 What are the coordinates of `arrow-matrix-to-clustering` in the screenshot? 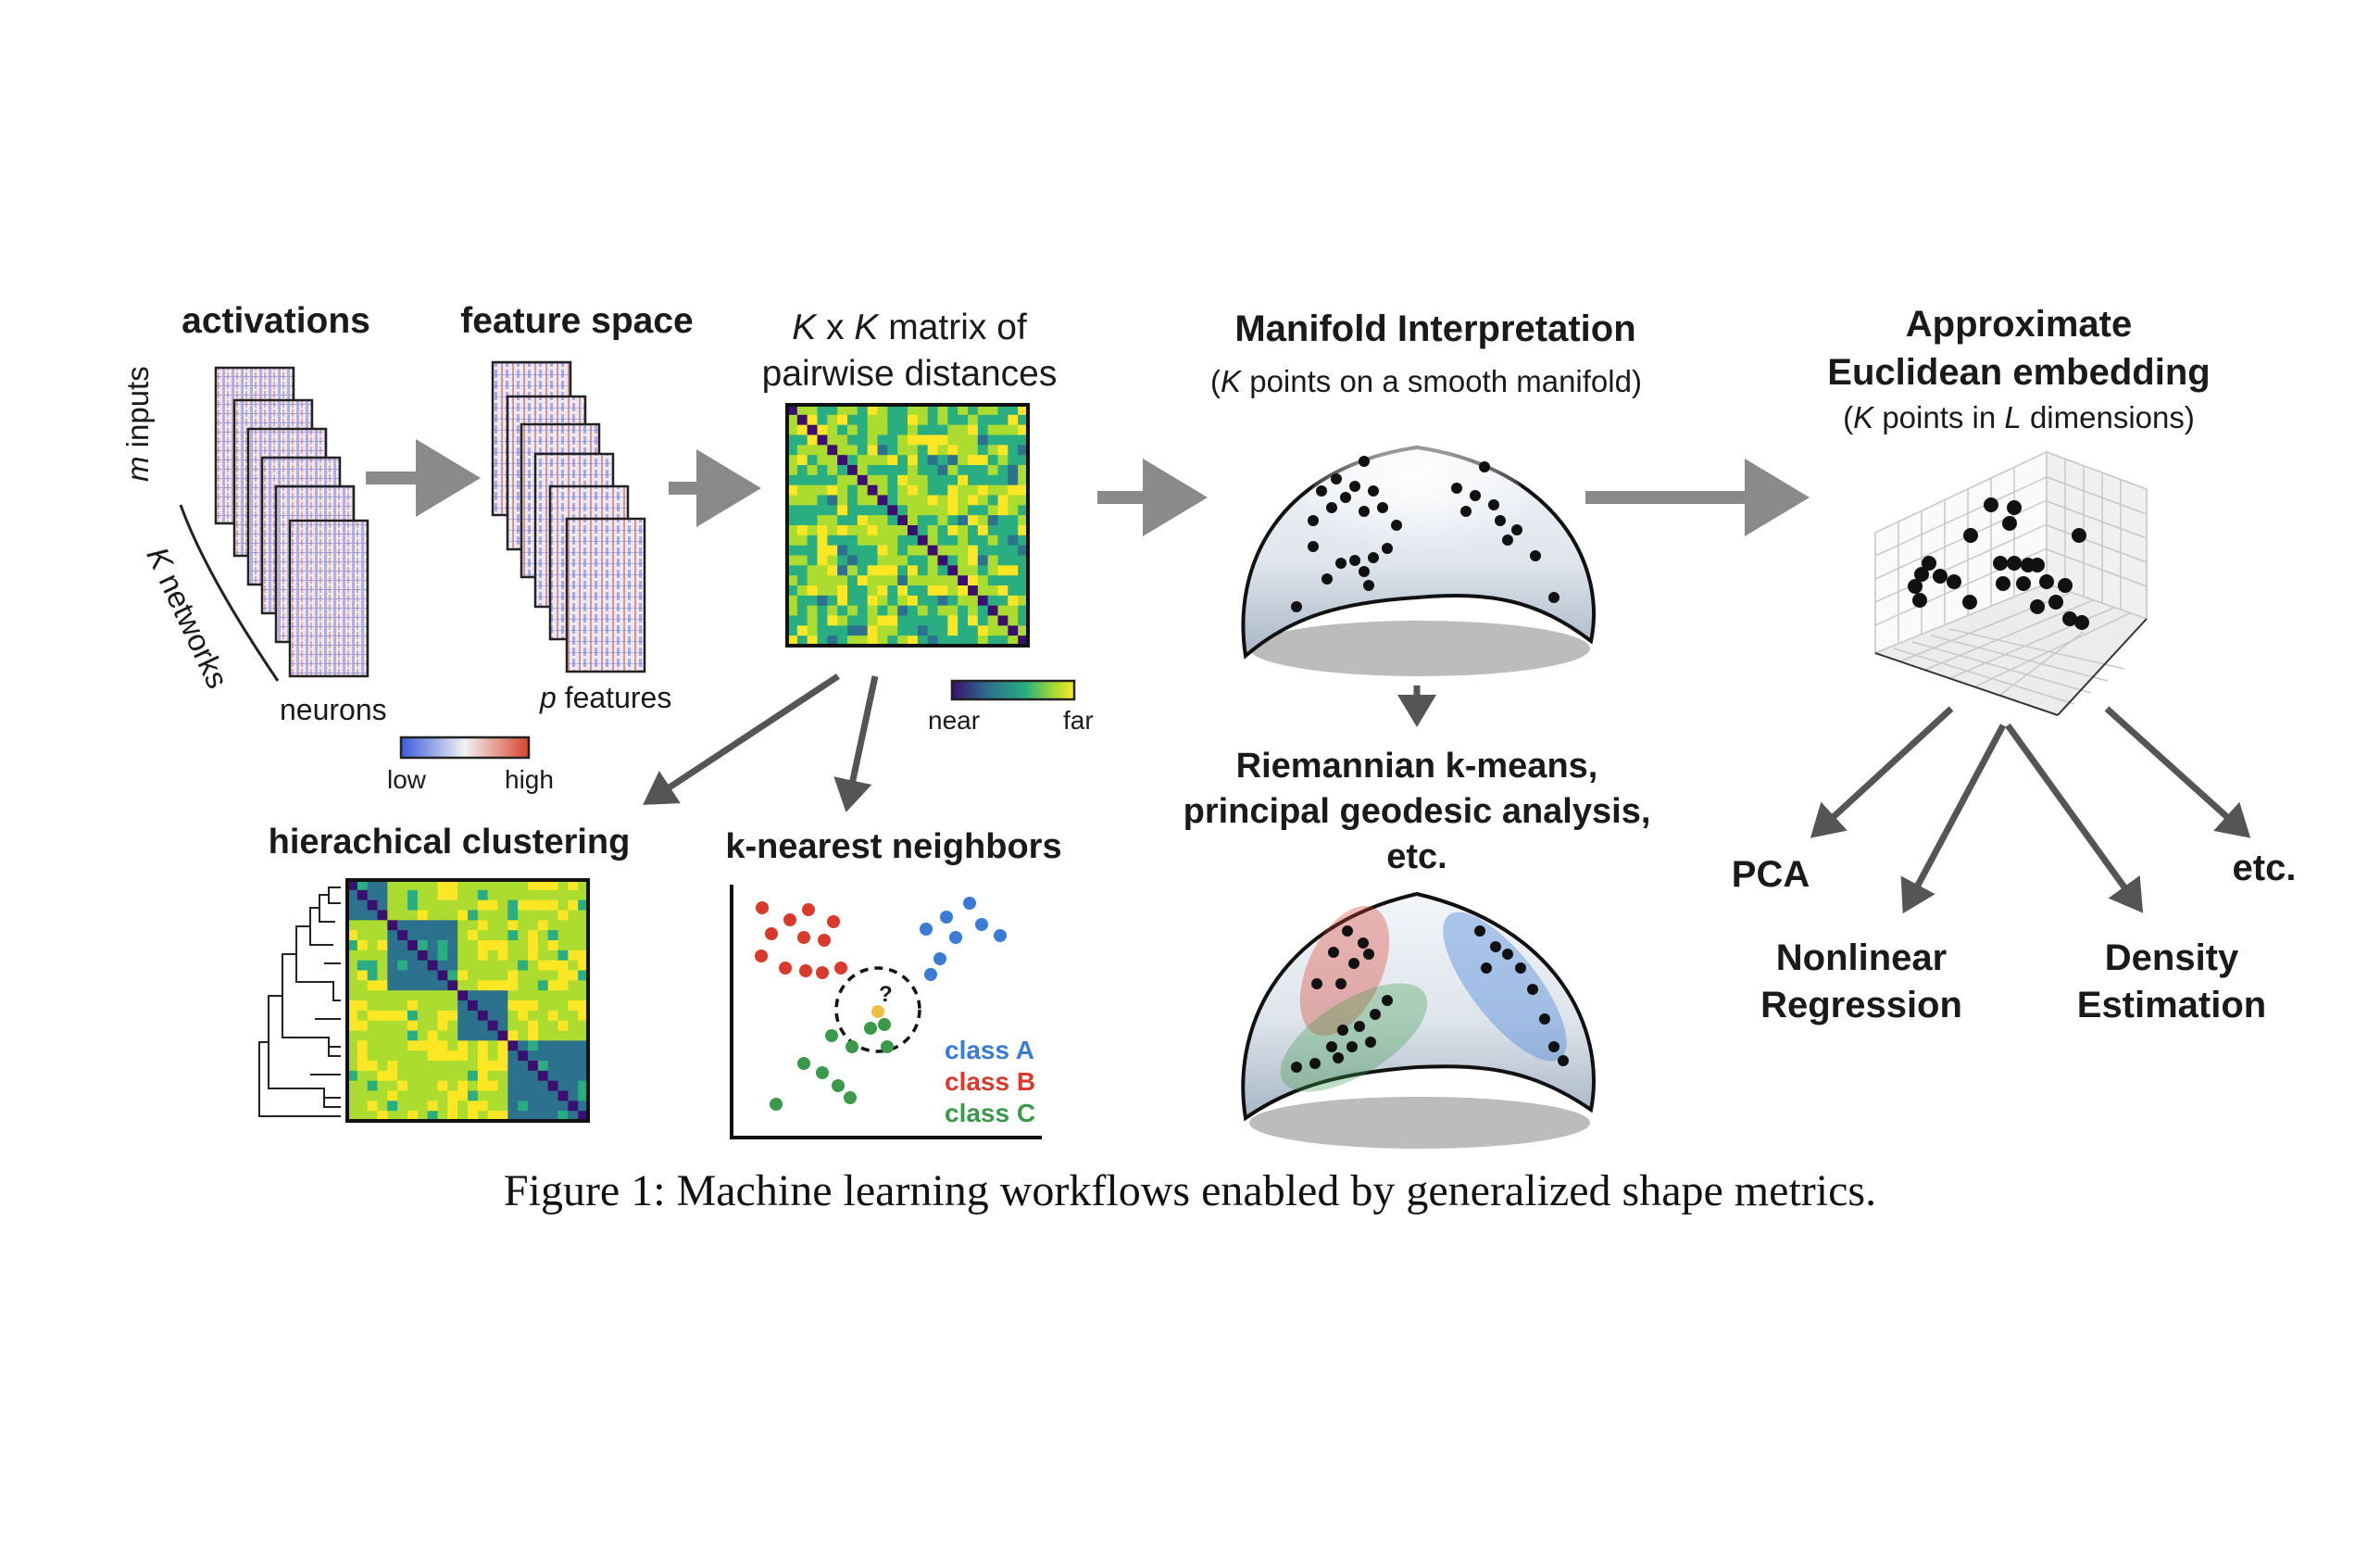 It's located at (741, 739).